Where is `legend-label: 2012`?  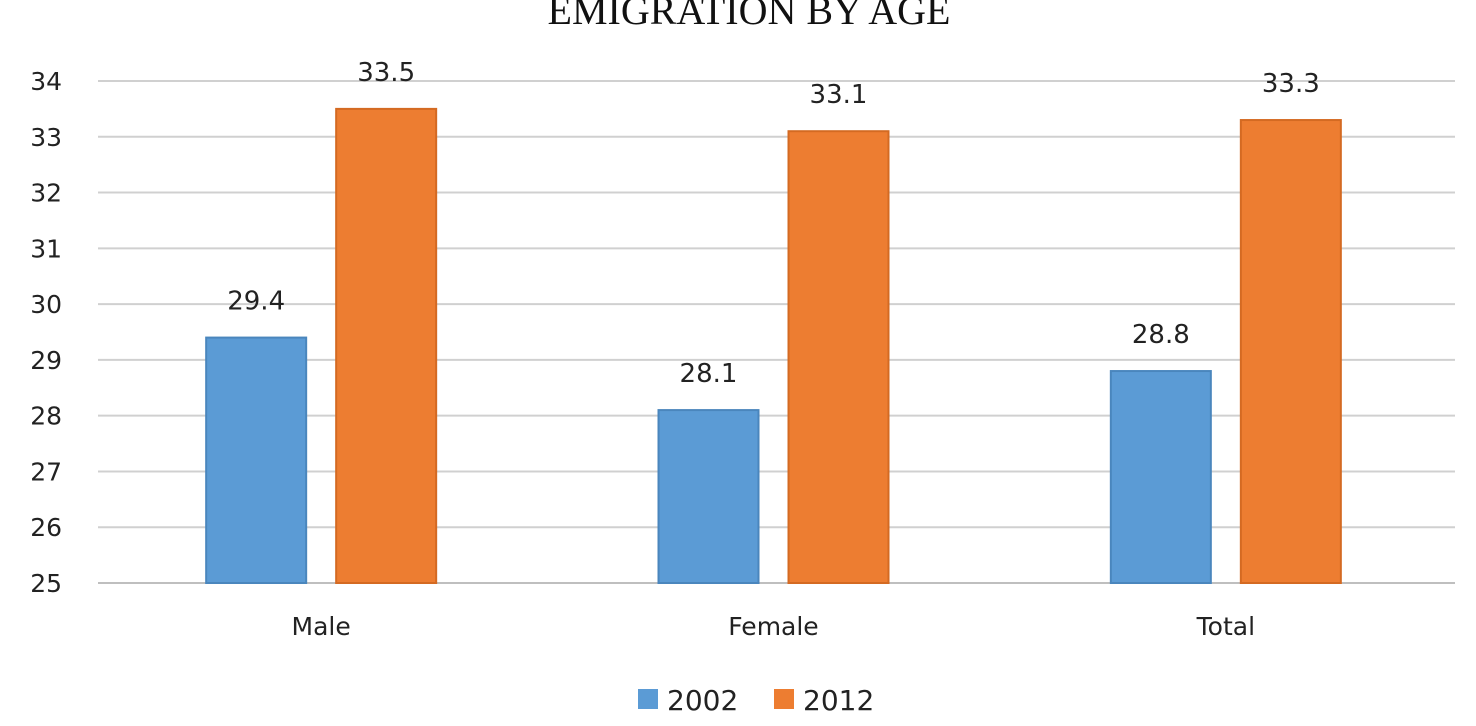 legend-label: 2012 is located at coordinates (838, 700).